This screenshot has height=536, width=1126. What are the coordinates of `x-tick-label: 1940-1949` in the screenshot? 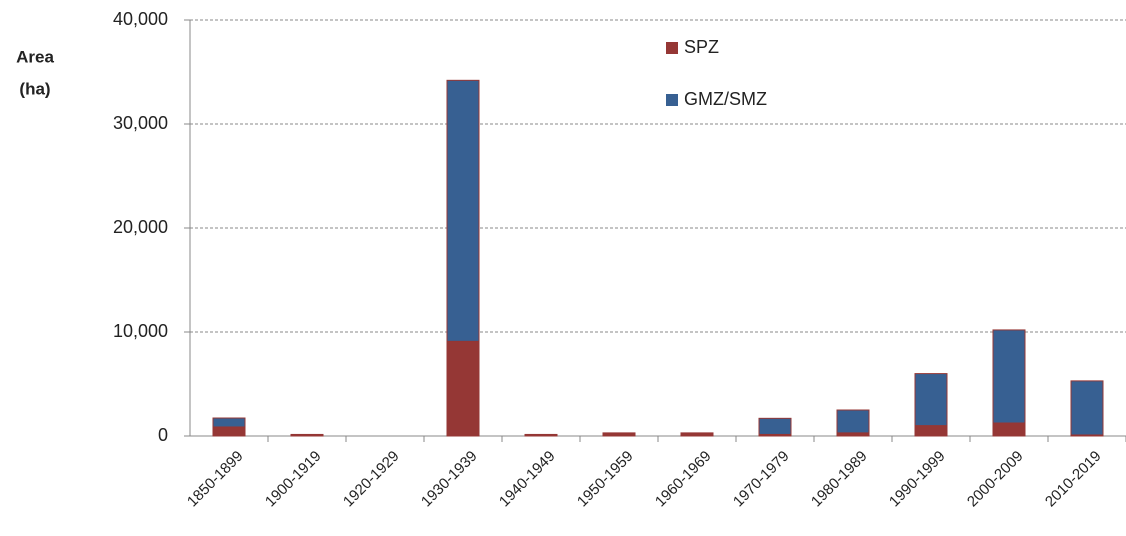 It's located at (527, 479).